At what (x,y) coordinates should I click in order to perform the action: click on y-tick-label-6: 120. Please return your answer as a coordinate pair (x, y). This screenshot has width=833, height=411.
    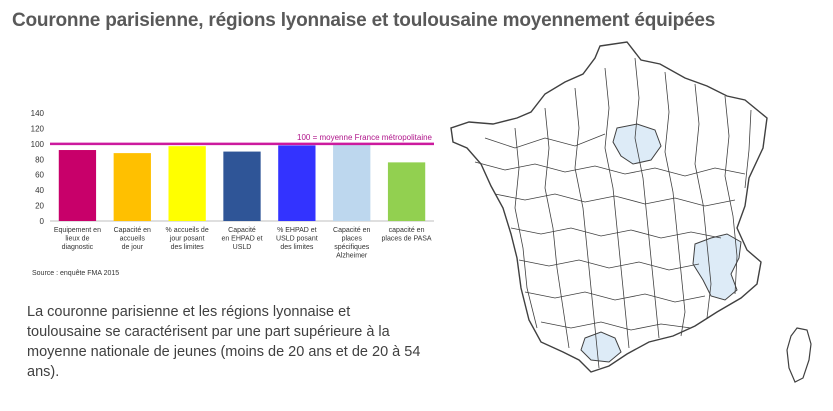
    Looking at the image, I should click on (38, 128).